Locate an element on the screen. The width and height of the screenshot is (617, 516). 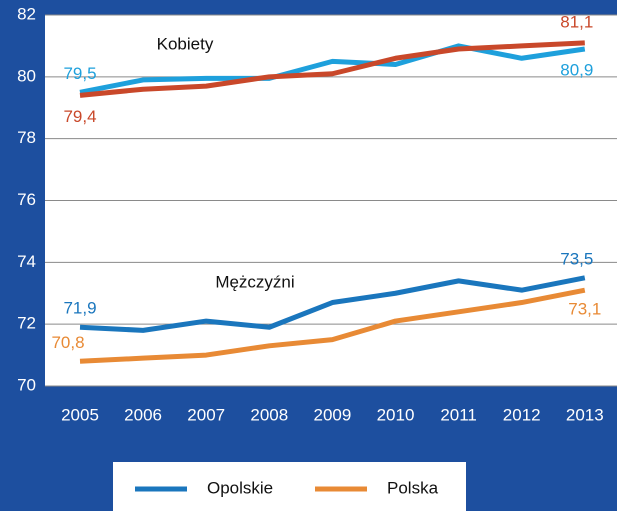
data-label: 71,9 is located at coordinates (79, 308).